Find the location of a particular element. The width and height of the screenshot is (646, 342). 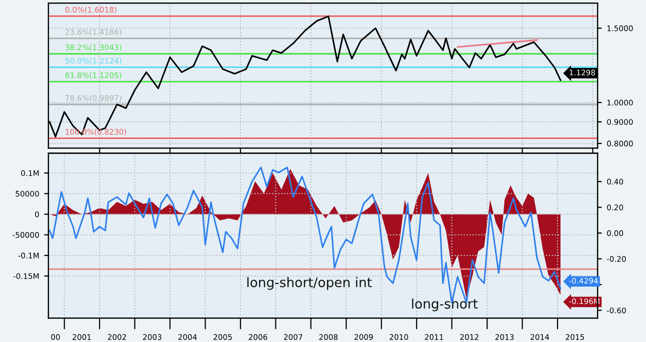

series-label: long-short is located at coordinates (445, 305).